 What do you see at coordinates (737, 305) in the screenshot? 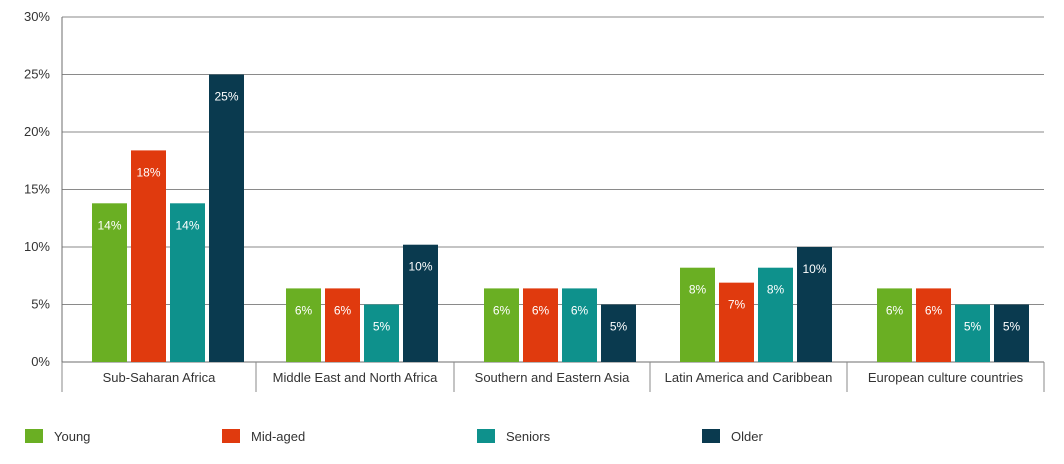
I see `data-label: 7%` at bounding box center [737, 305].